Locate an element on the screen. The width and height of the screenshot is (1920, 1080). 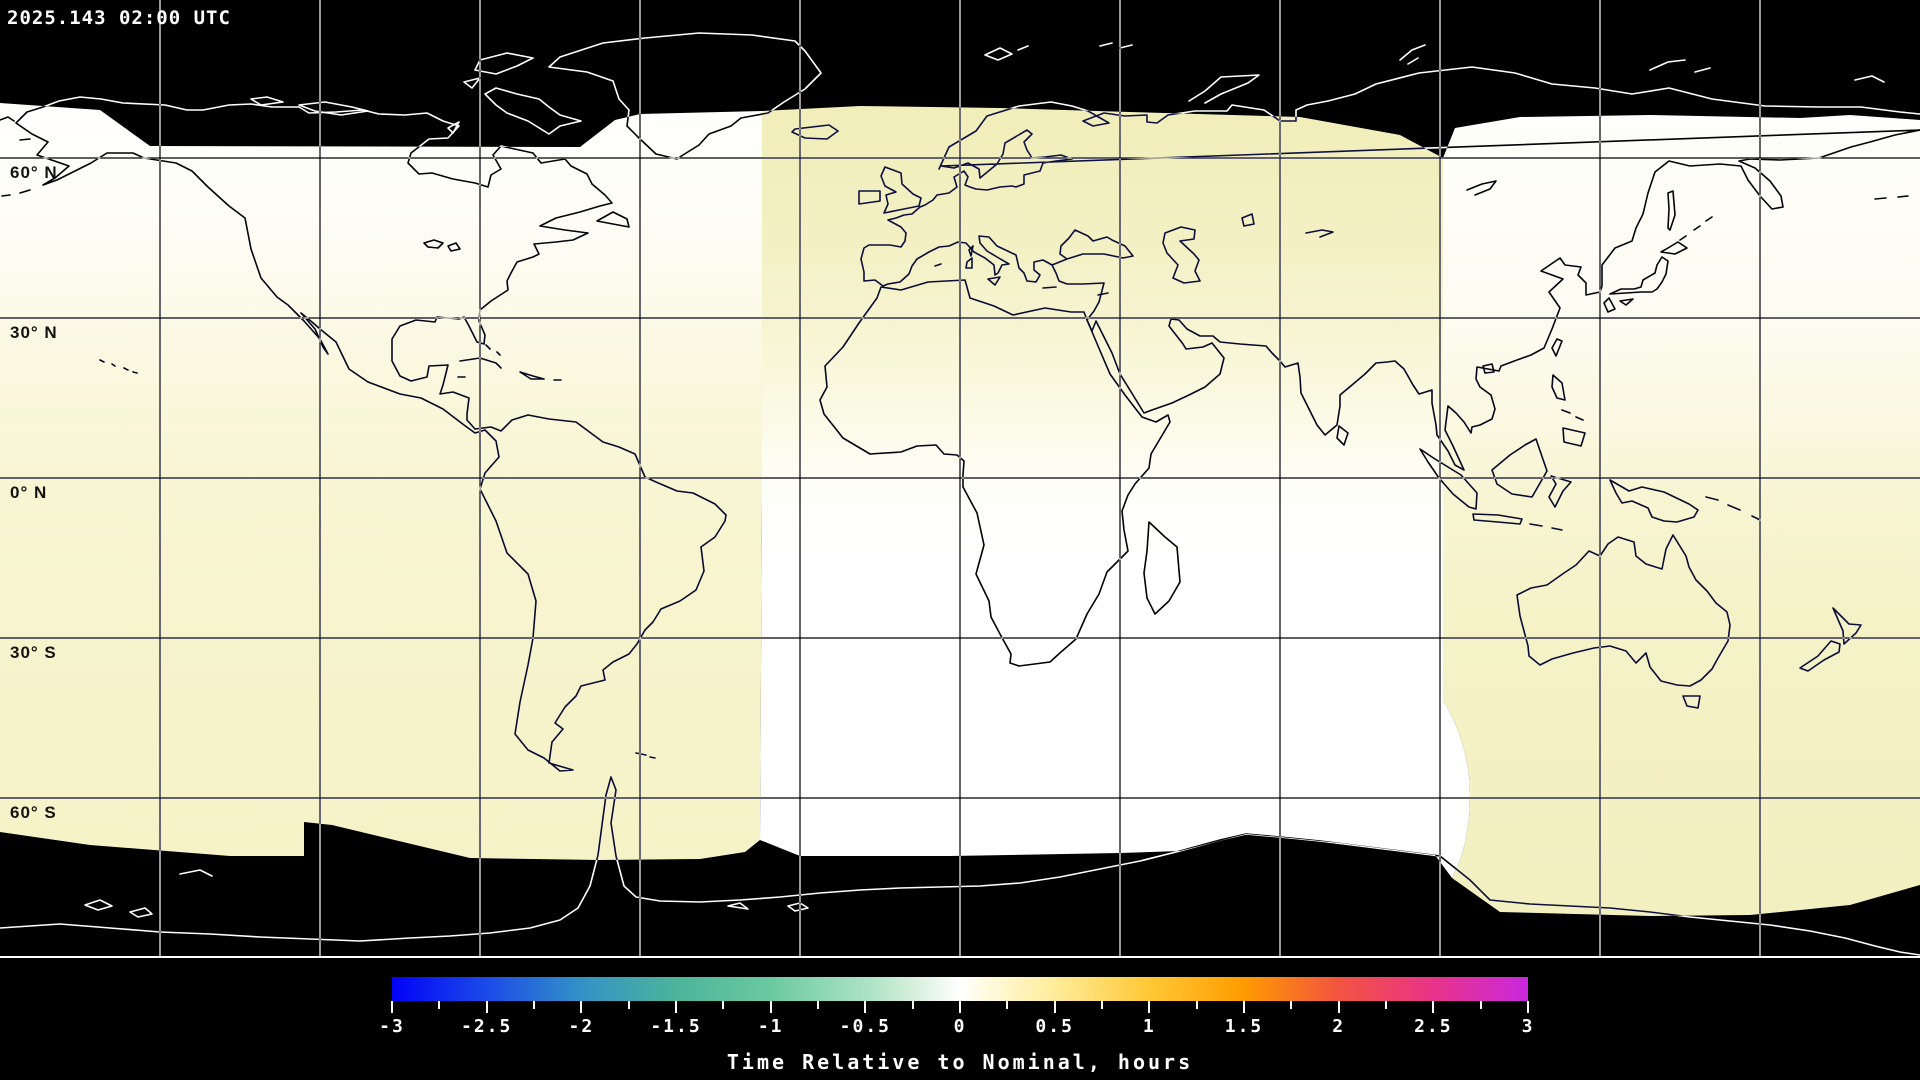
latitude-label: 60° N is located at coordinates (34, 172).